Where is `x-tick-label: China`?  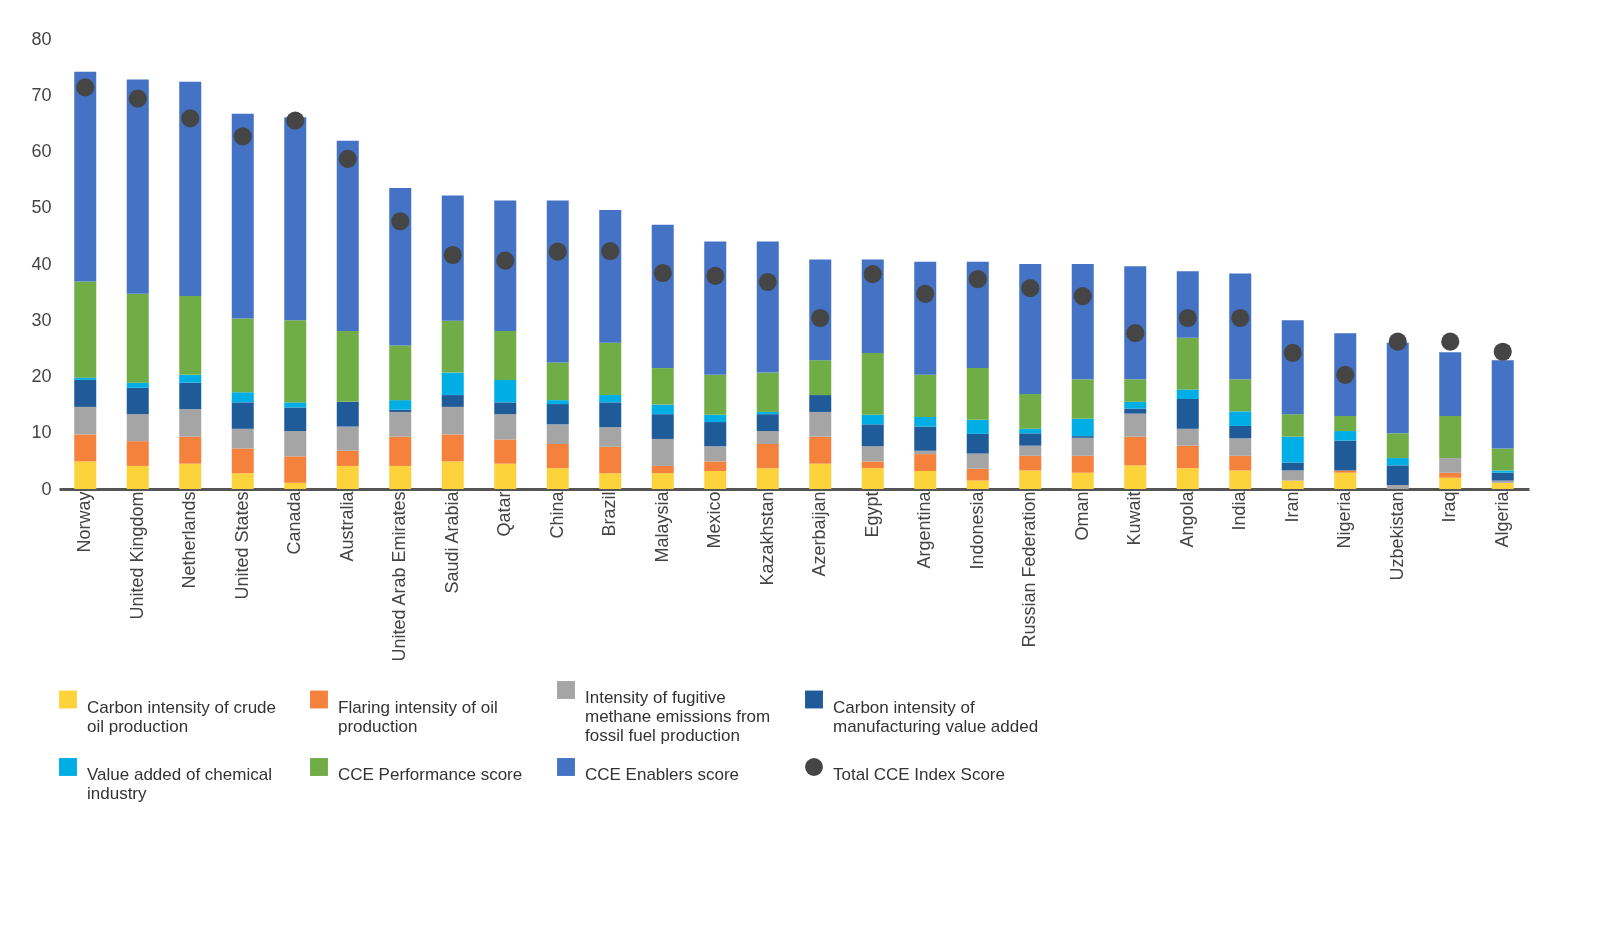
x-tick-label: China is located at coordinates (556, 514).